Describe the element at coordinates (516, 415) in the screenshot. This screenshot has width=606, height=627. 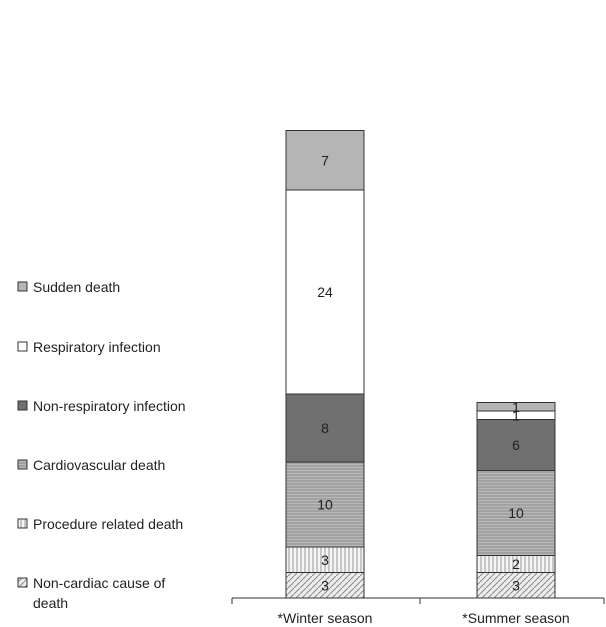
I see `data-label-respiratory-infection-summer: 1` at that location.